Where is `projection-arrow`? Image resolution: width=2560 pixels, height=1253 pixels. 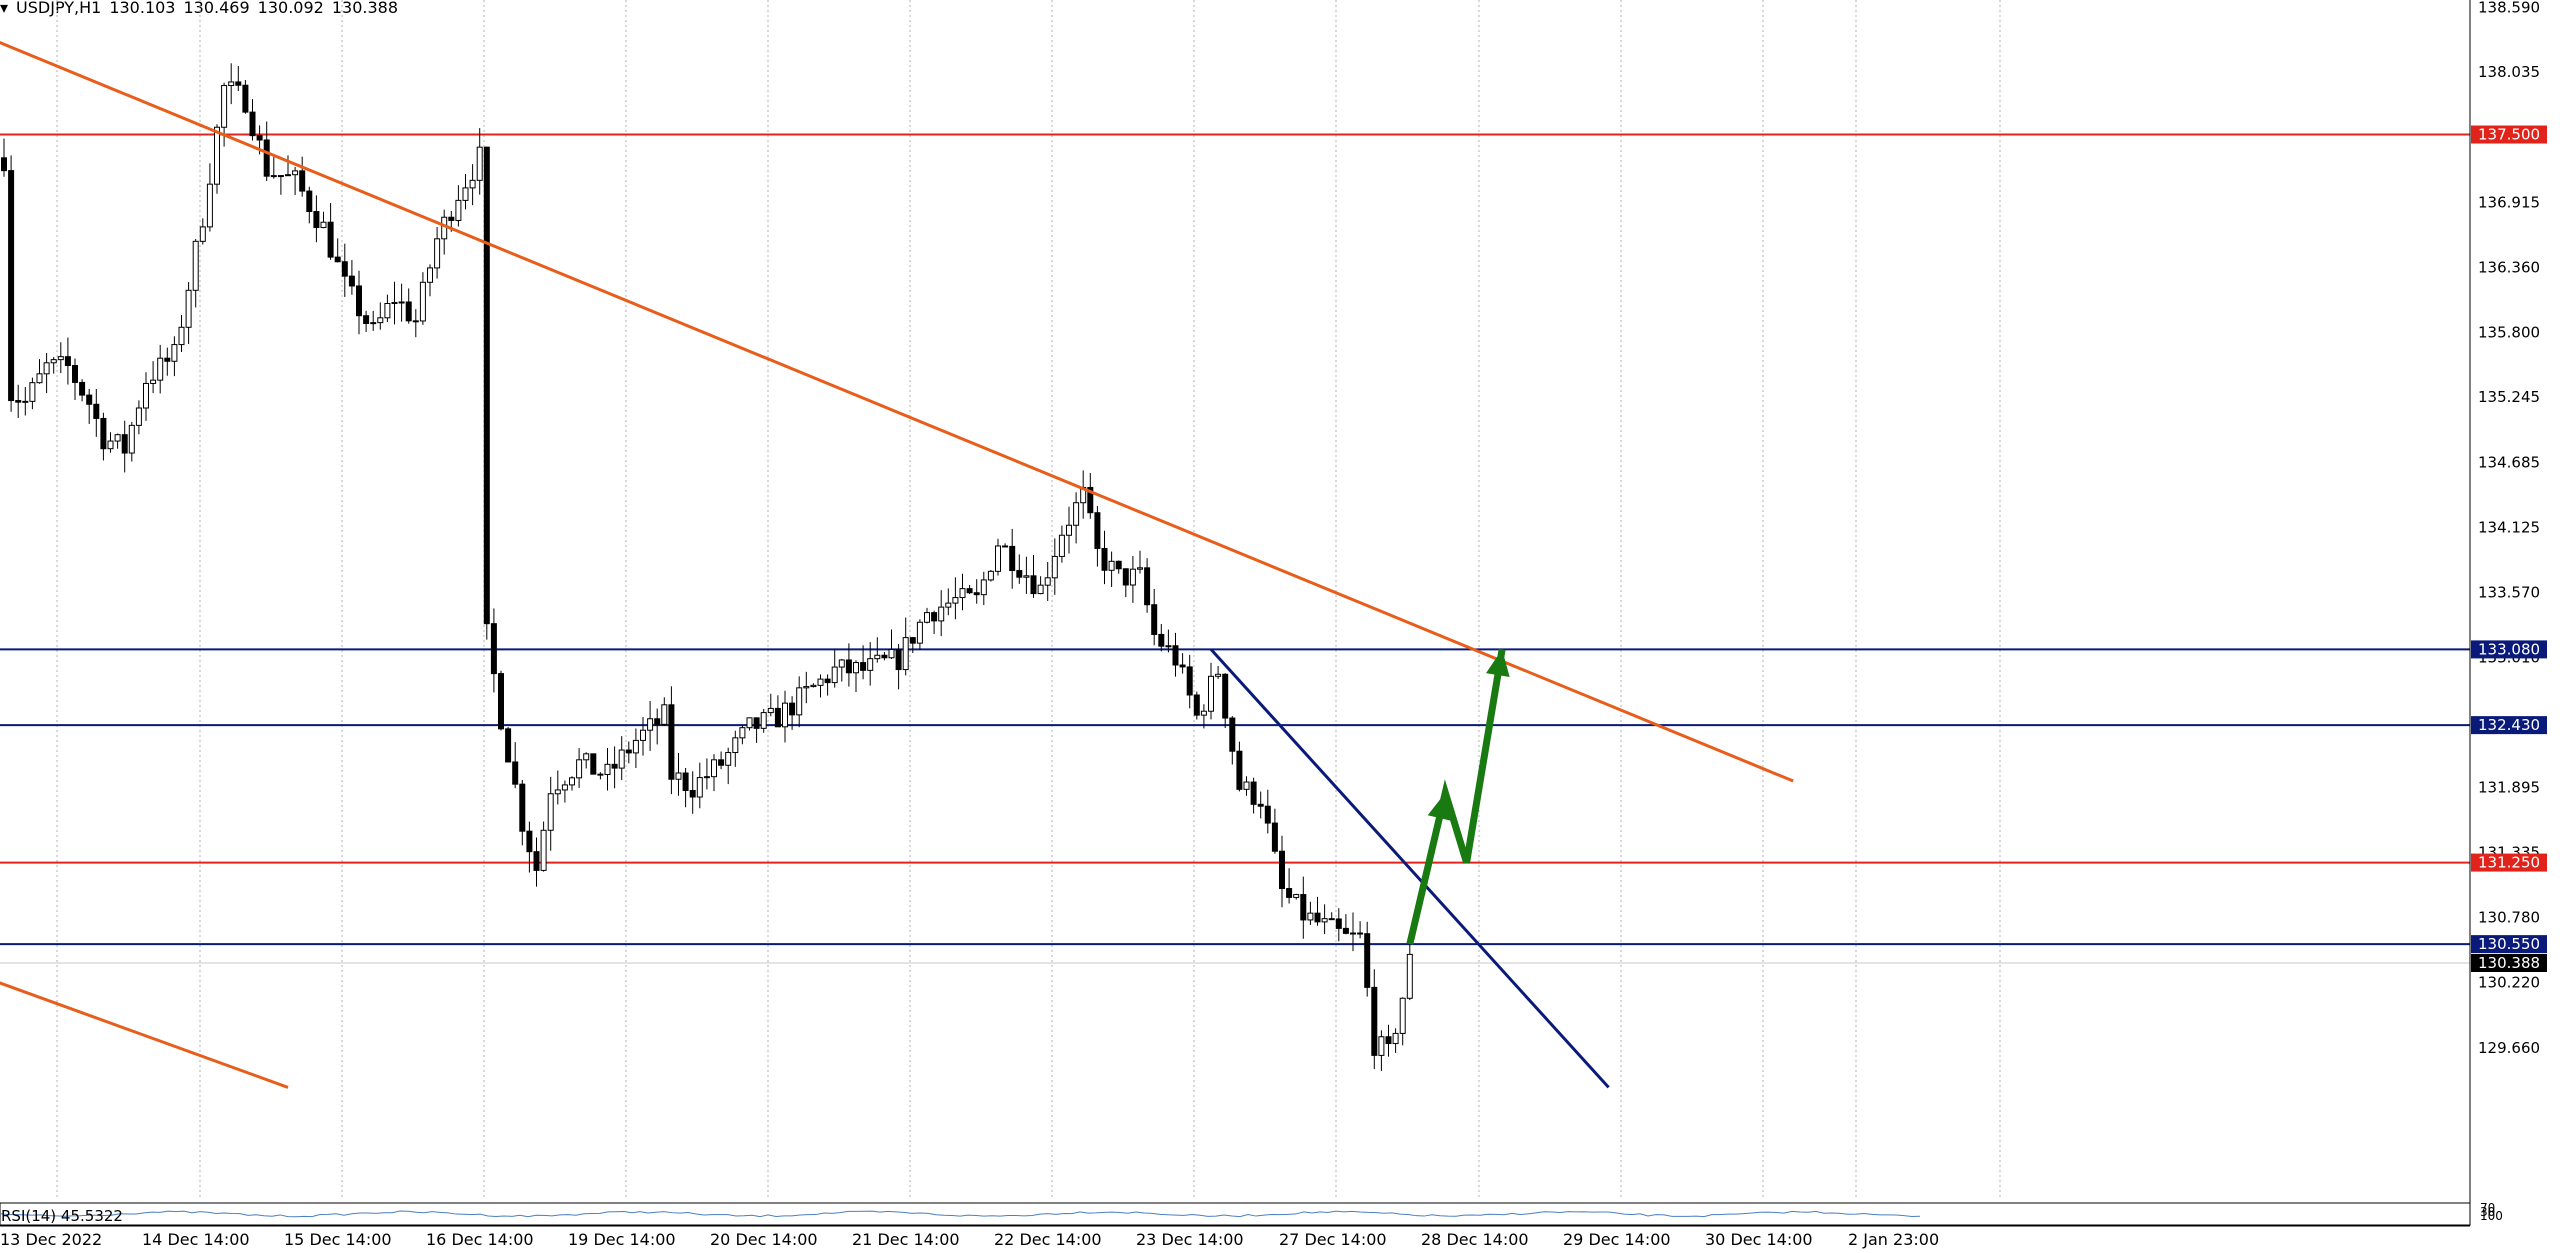
projection-arrow is located at coordinates (1458, 796).